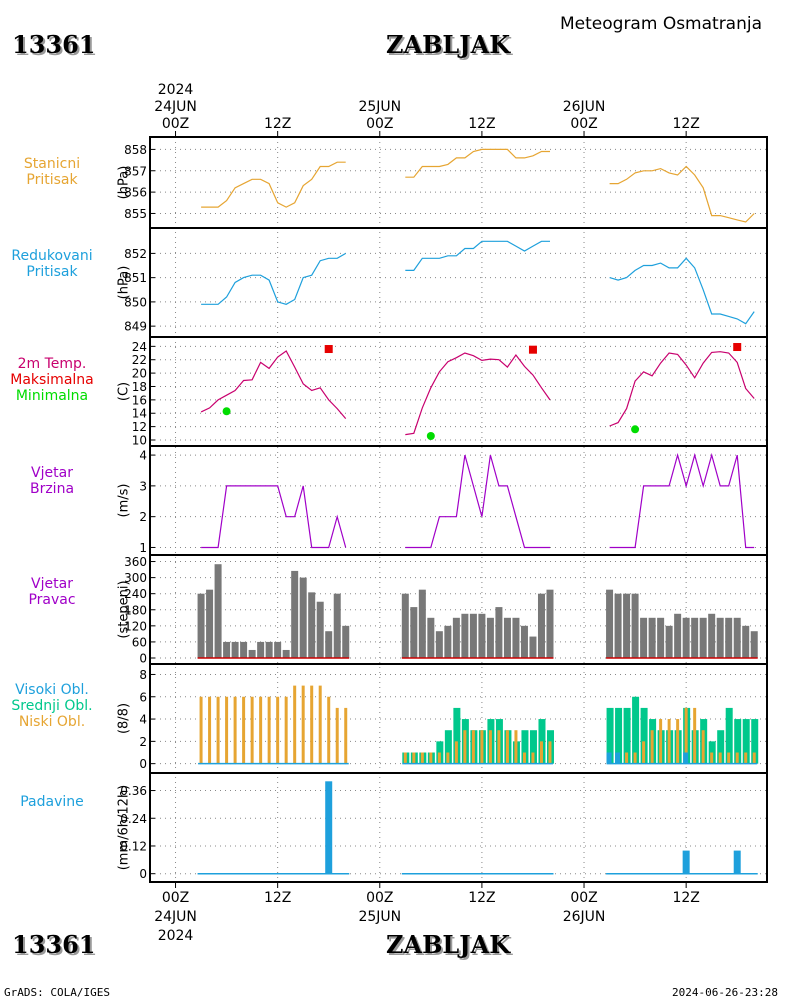 Image resolution: width=800 pixels, height=1000 pixels. I want to click on precipitation-panel-frame, so click(458, 827).